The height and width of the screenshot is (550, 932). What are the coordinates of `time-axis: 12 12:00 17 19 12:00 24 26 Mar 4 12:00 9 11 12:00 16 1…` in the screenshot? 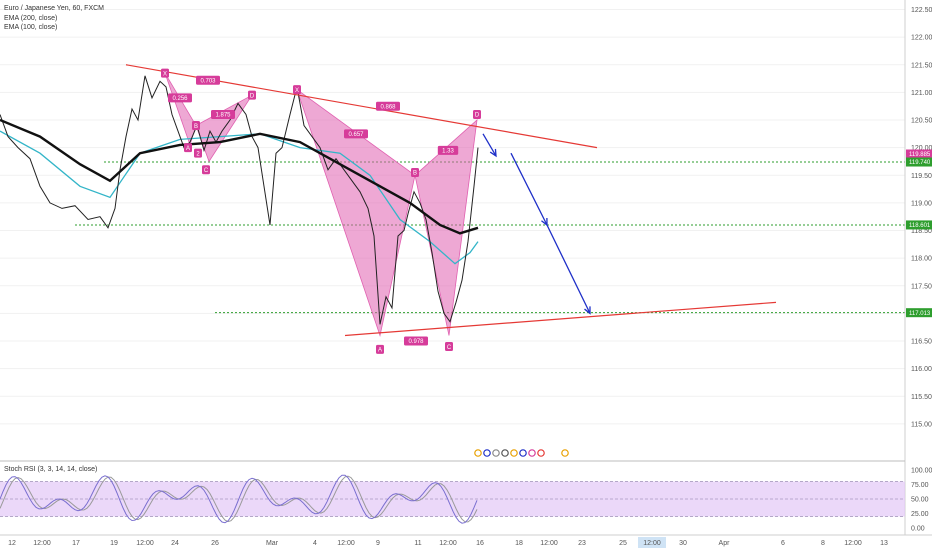 It's located at (448, 542).